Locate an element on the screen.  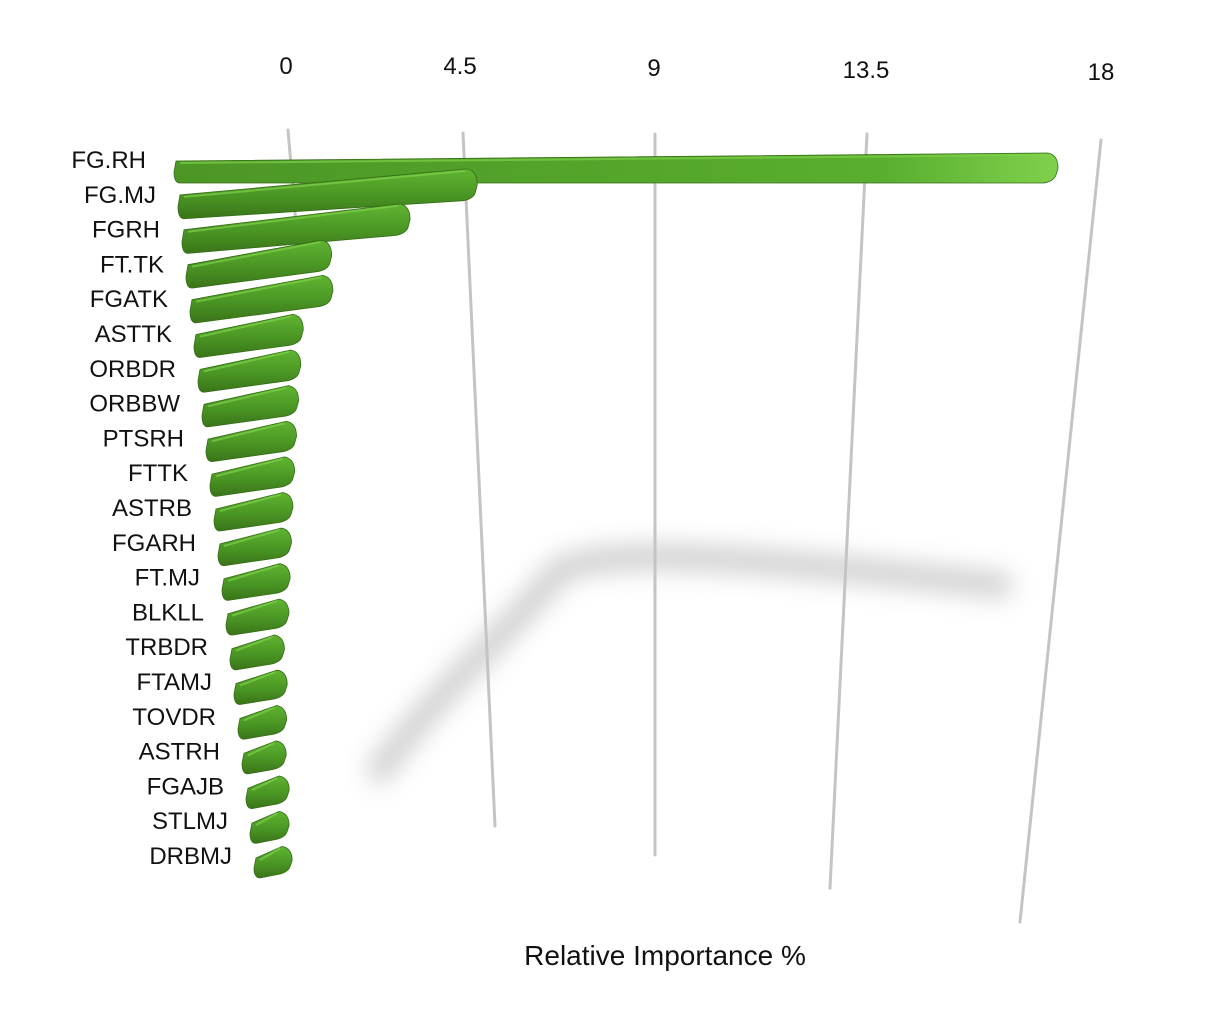
chart-shadow is located at coordinates (690, 663).